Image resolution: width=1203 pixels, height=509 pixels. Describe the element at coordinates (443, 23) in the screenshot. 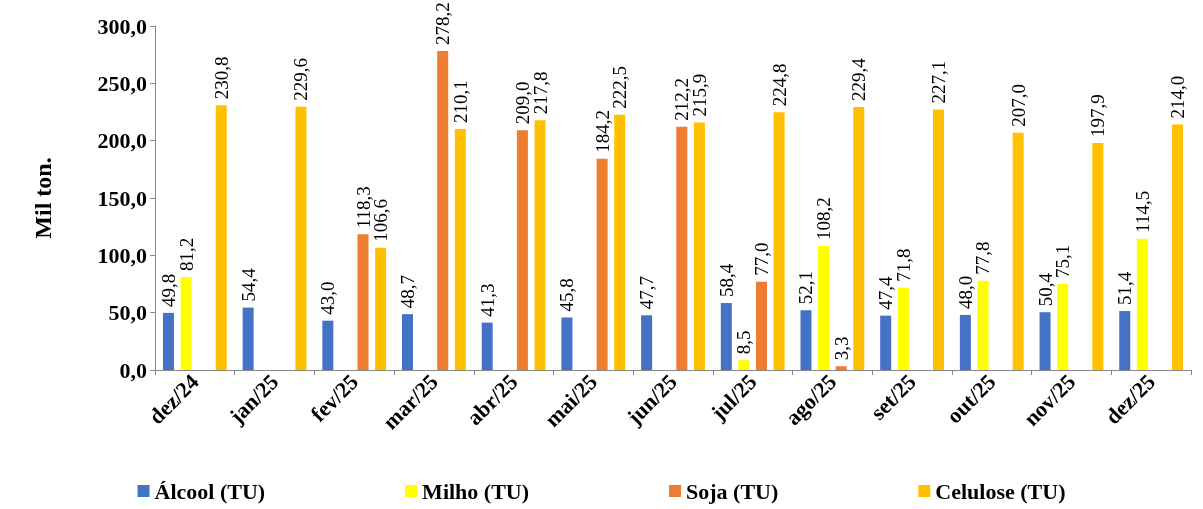

I see `data-label: 278,2` at that location.